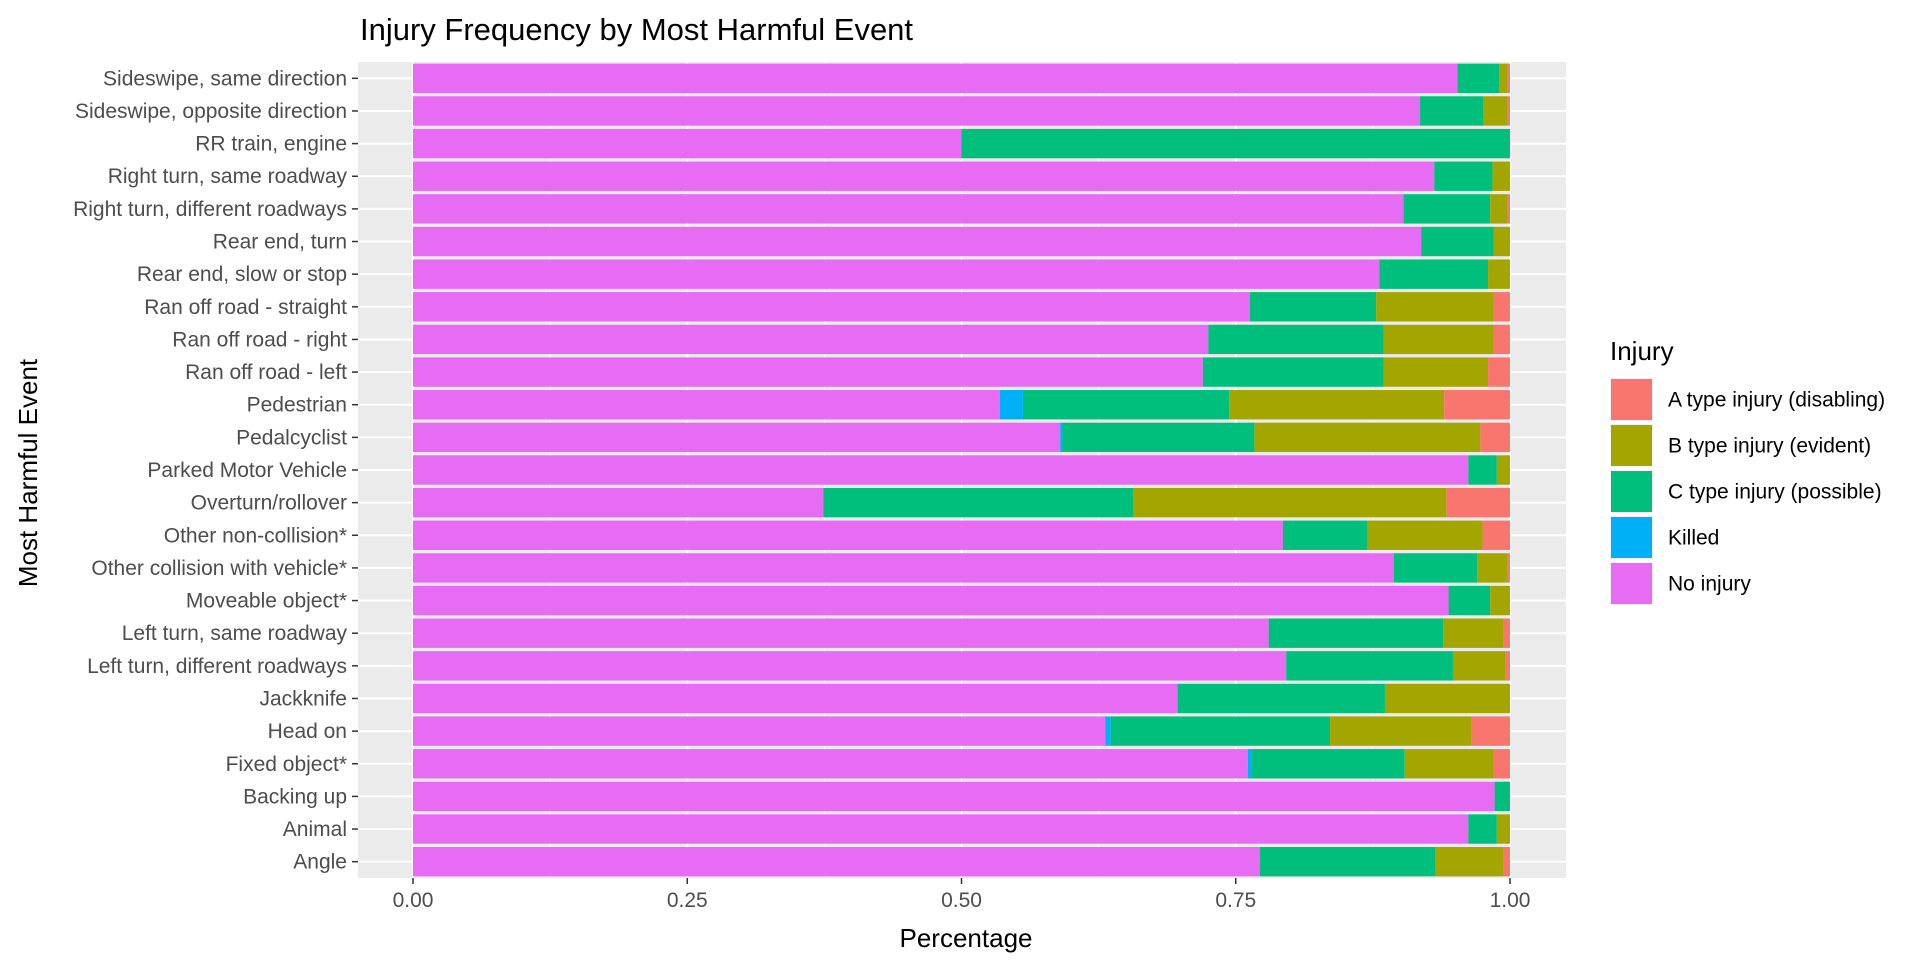 Image resolution: width=1920 pixels, height=960 pixels. What do you see at coordinates (1769, 446) in the screenshot?
I see `legend-label-b-type-injury-evident: B type injury (evident)` at bounding box center [1769, 446].